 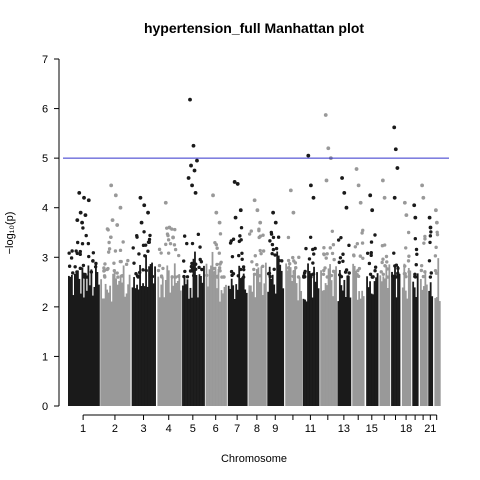 I want to click on y-tick-label: 6, so click(x=45, y=110).